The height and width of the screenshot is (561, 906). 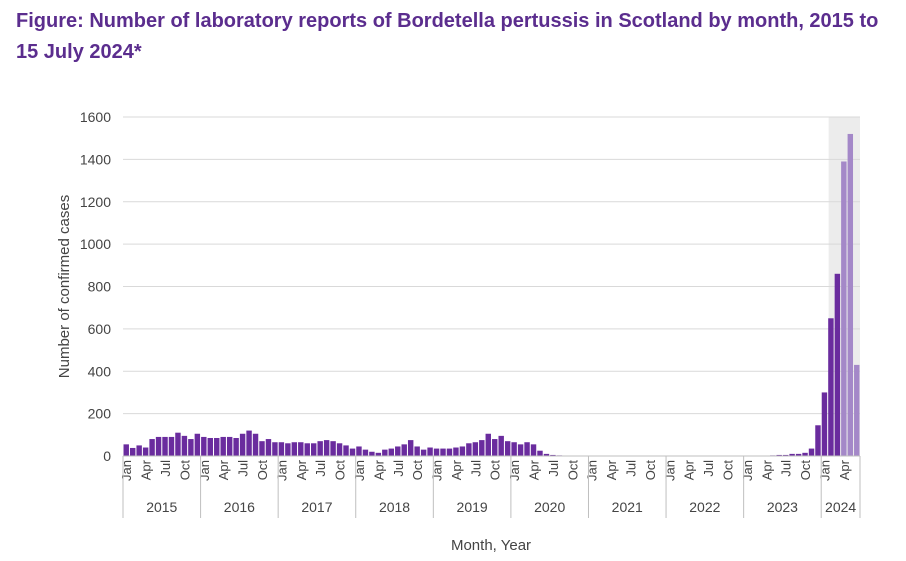 I want to click on year-label: 2018, so click(x=394, y=507).